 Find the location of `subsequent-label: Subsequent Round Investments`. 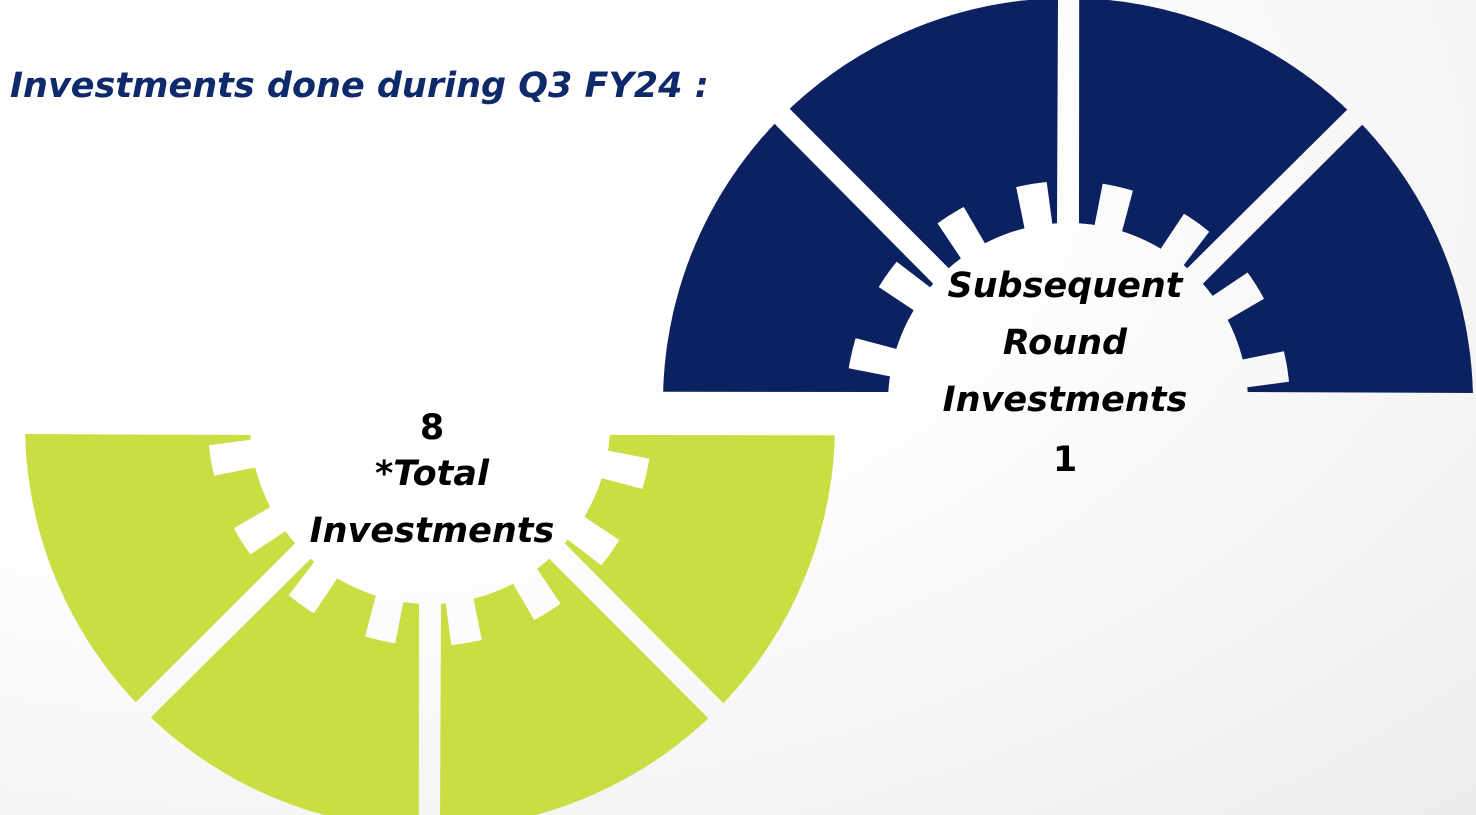

subsequent-label: Subsequent Round Investments is located at coordinates (1065, 343).